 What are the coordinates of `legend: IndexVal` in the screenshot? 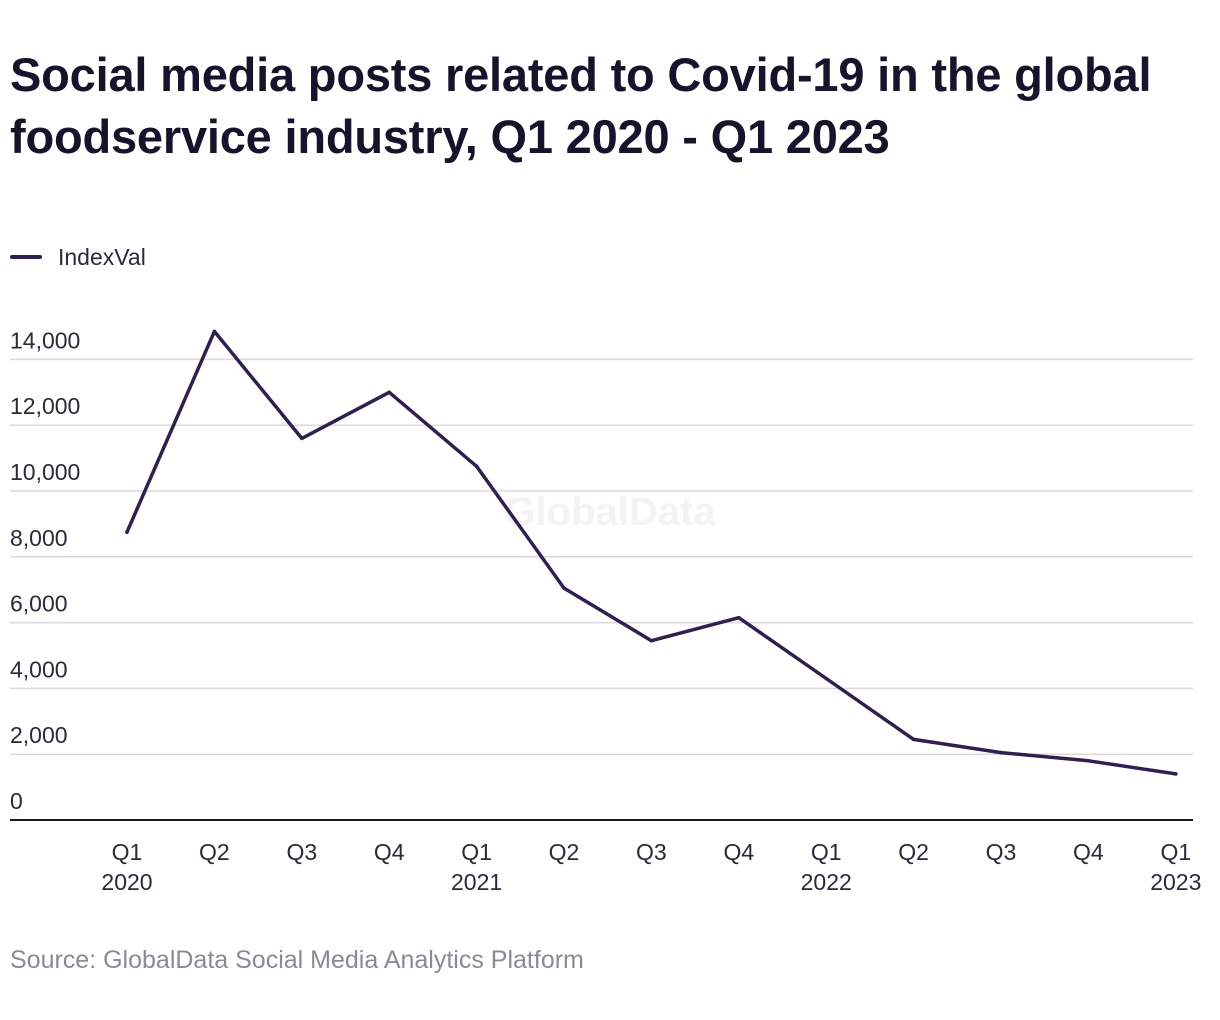 It's located at (78, 257).